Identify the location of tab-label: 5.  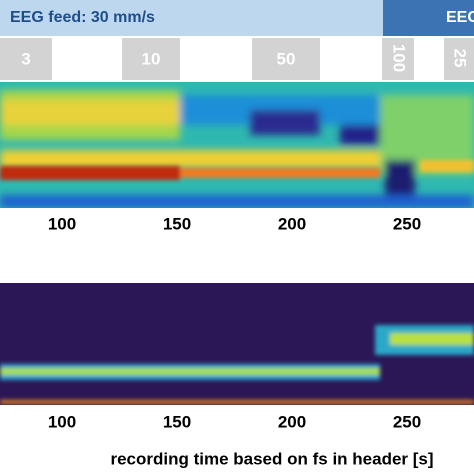
(86, 58).